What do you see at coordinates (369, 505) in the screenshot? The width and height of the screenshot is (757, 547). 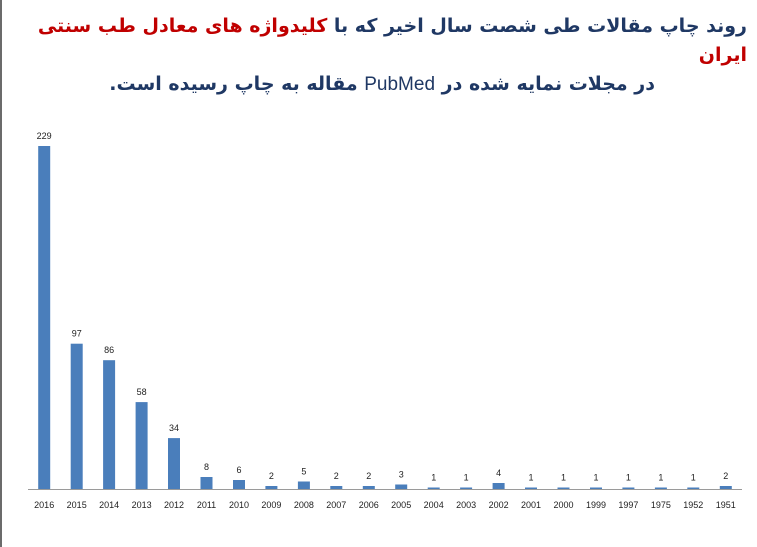 I see `x-tick-label-2006: 2006` at bounding box center [369, 505].